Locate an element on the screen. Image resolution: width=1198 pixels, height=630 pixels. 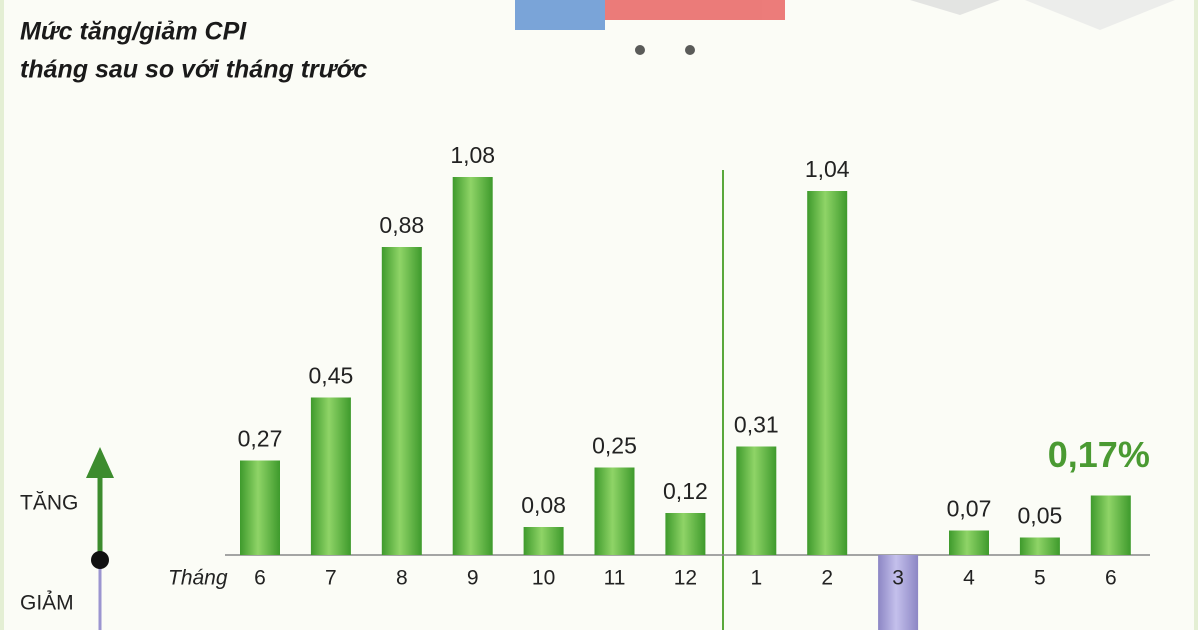
value-label: 0,88 is located at coordinates (401, 225).